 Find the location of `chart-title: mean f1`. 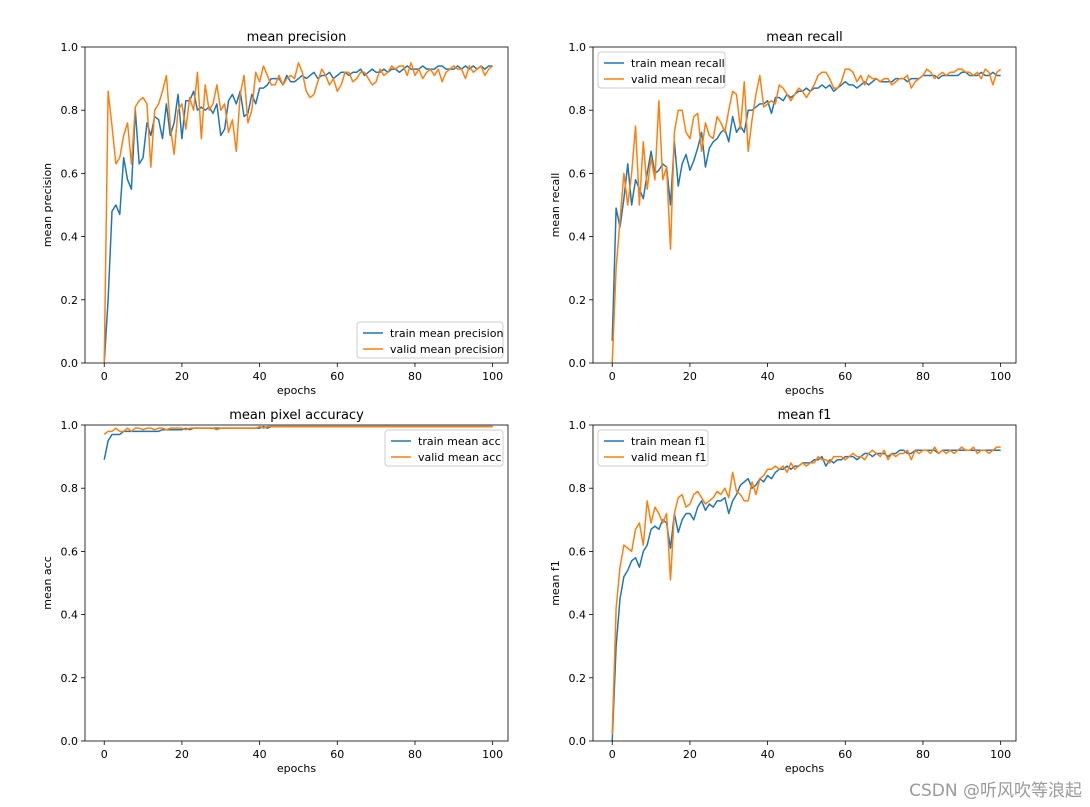

chart-title: mean f1 is located at coordinates (805, 415).